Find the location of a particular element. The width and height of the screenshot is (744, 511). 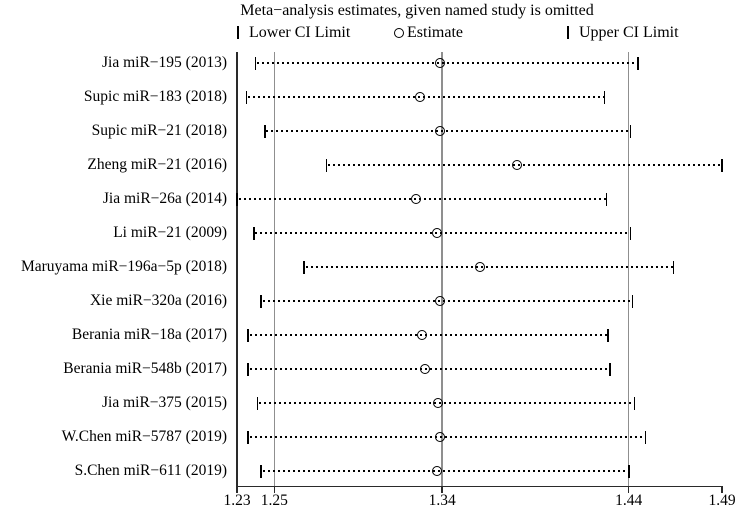

study-label: Zheng miR−21 (2016) is located at coordinates (157, 164).